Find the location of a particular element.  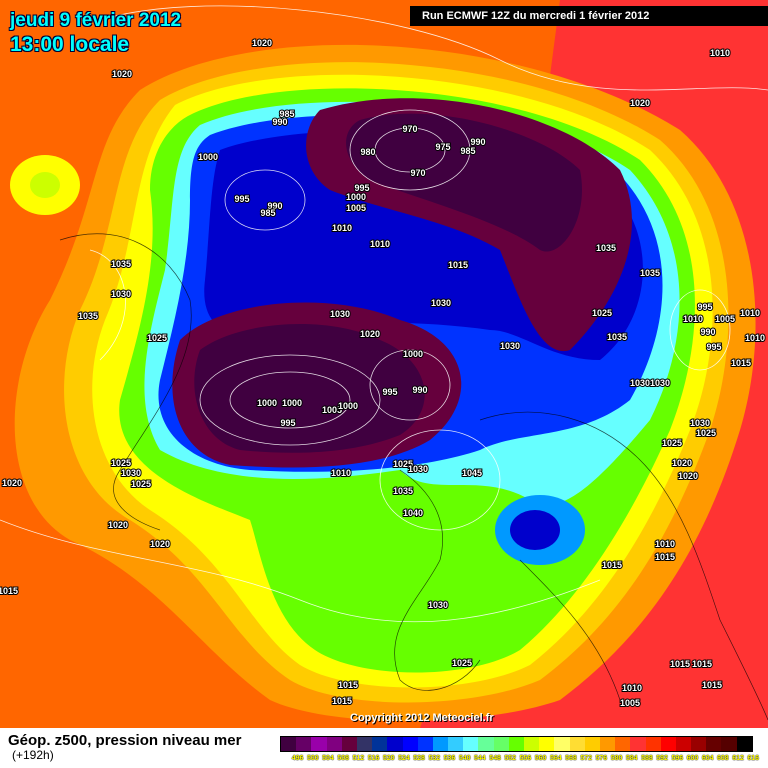

isobar-label: 980 is located at coordinates (367, 152).